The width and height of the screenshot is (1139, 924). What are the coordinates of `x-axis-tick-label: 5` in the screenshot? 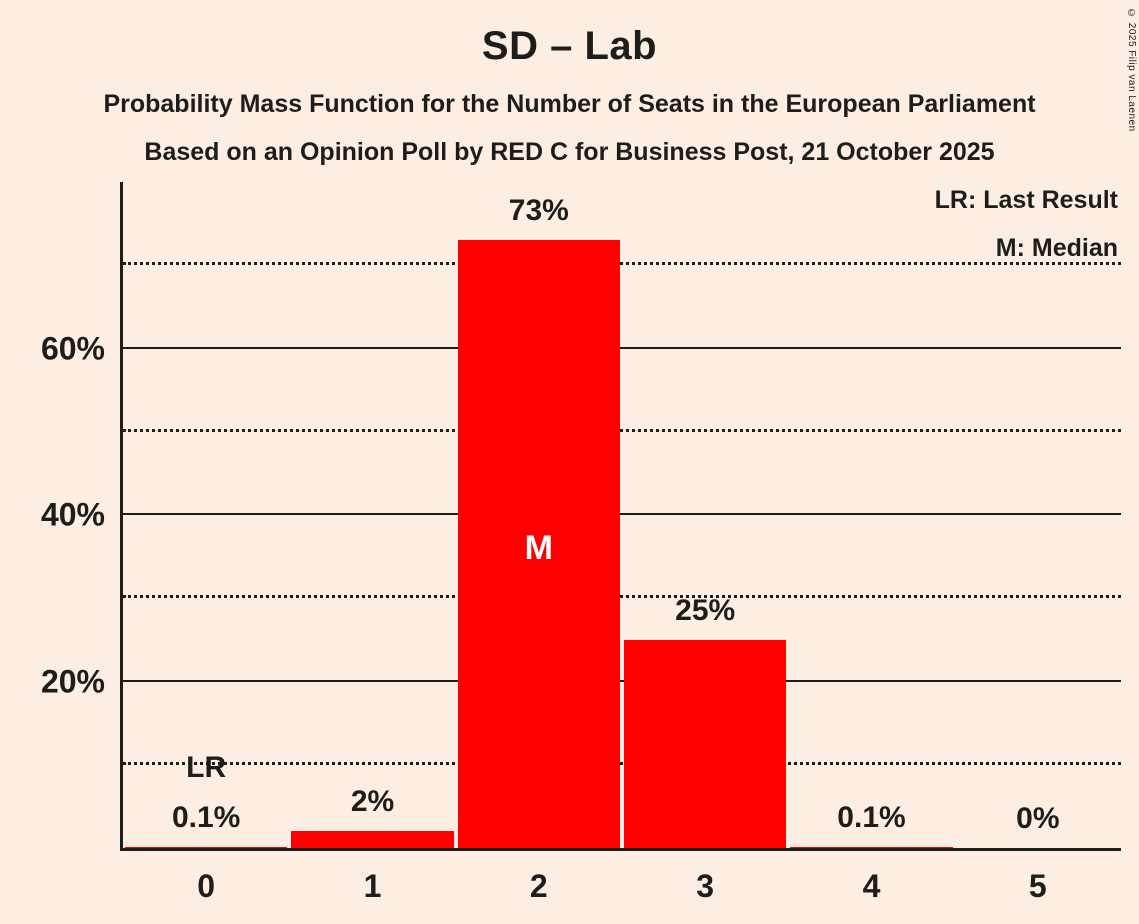 It's located at (1037, 886).